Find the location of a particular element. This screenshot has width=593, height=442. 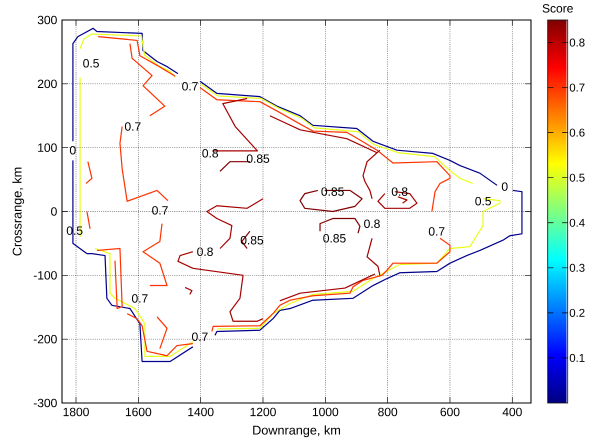

y-tick-label: -200 is located at coordinates (45, 339).